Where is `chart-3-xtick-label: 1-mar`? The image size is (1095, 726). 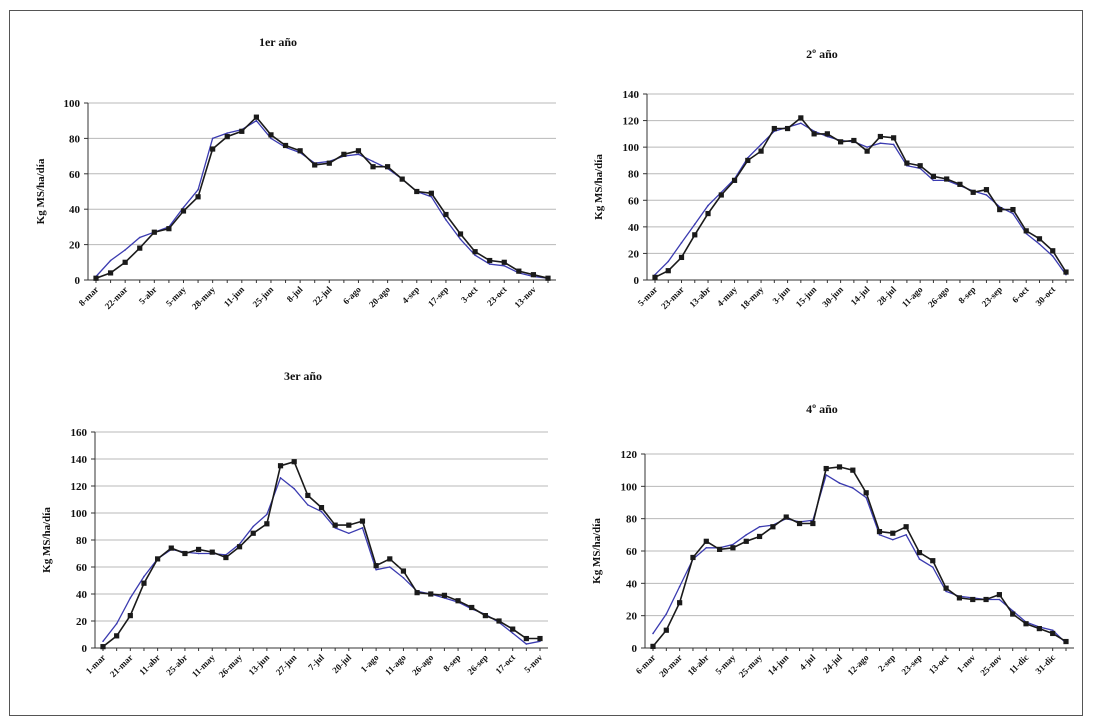 chart-3-xtick-label: 1-mar is located at coordinates (96, 664).